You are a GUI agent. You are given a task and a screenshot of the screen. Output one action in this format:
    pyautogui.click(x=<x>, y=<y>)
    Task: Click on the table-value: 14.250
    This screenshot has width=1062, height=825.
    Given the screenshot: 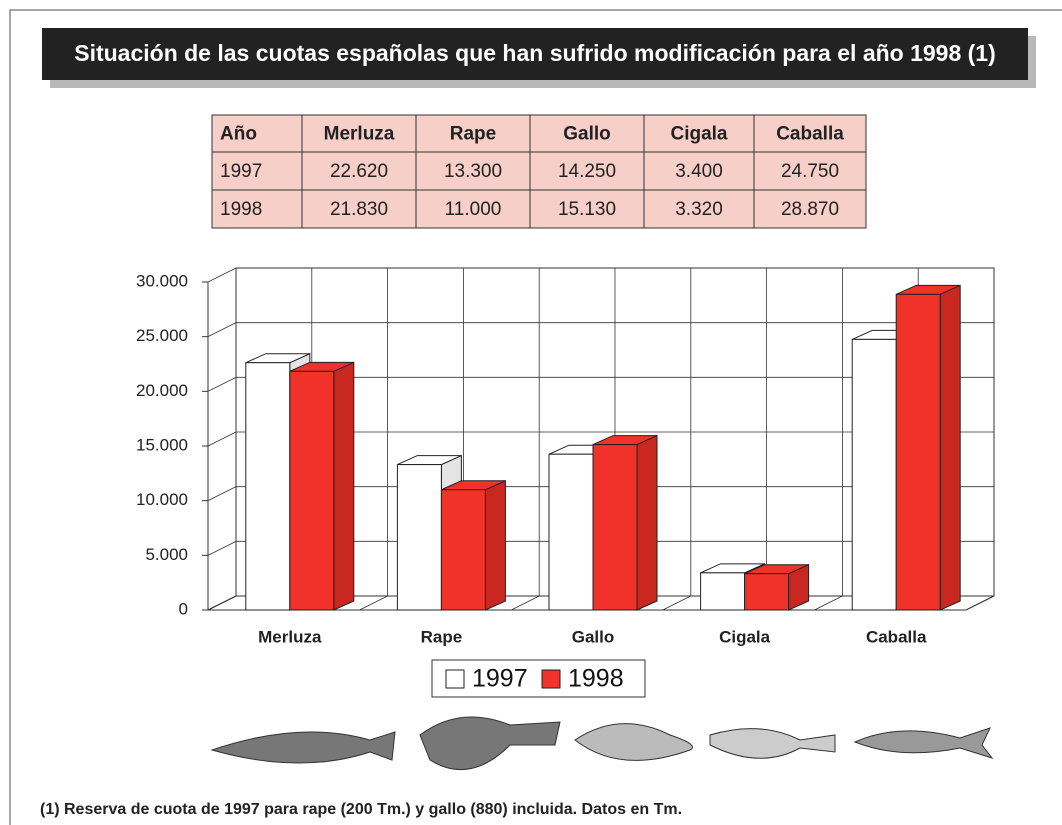 What is the action you would take?
    pyautogui.click(x=587, y=171)
    